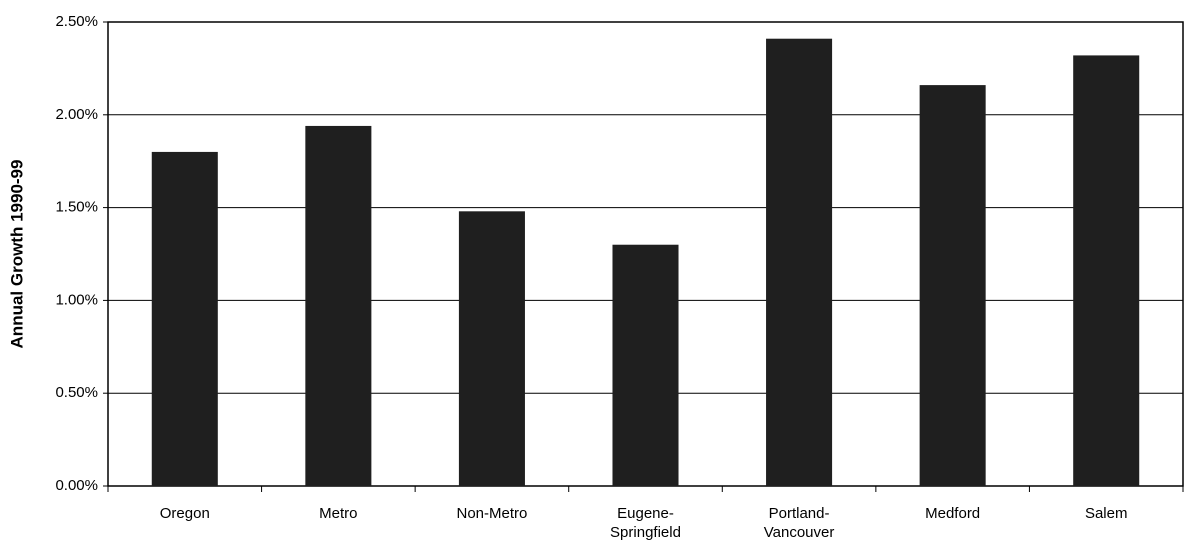 This screenshot has height=548, width=1186. Describe the element at coordinates (76, 485) in the screenshot. I see `y-tick-label: 0.00%` at that location.